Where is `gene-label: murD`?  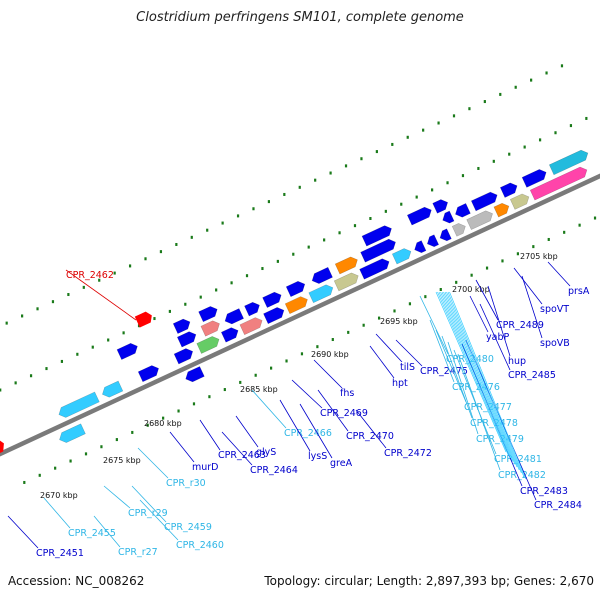
gene-label: murD is located at coordinates (205, 467).